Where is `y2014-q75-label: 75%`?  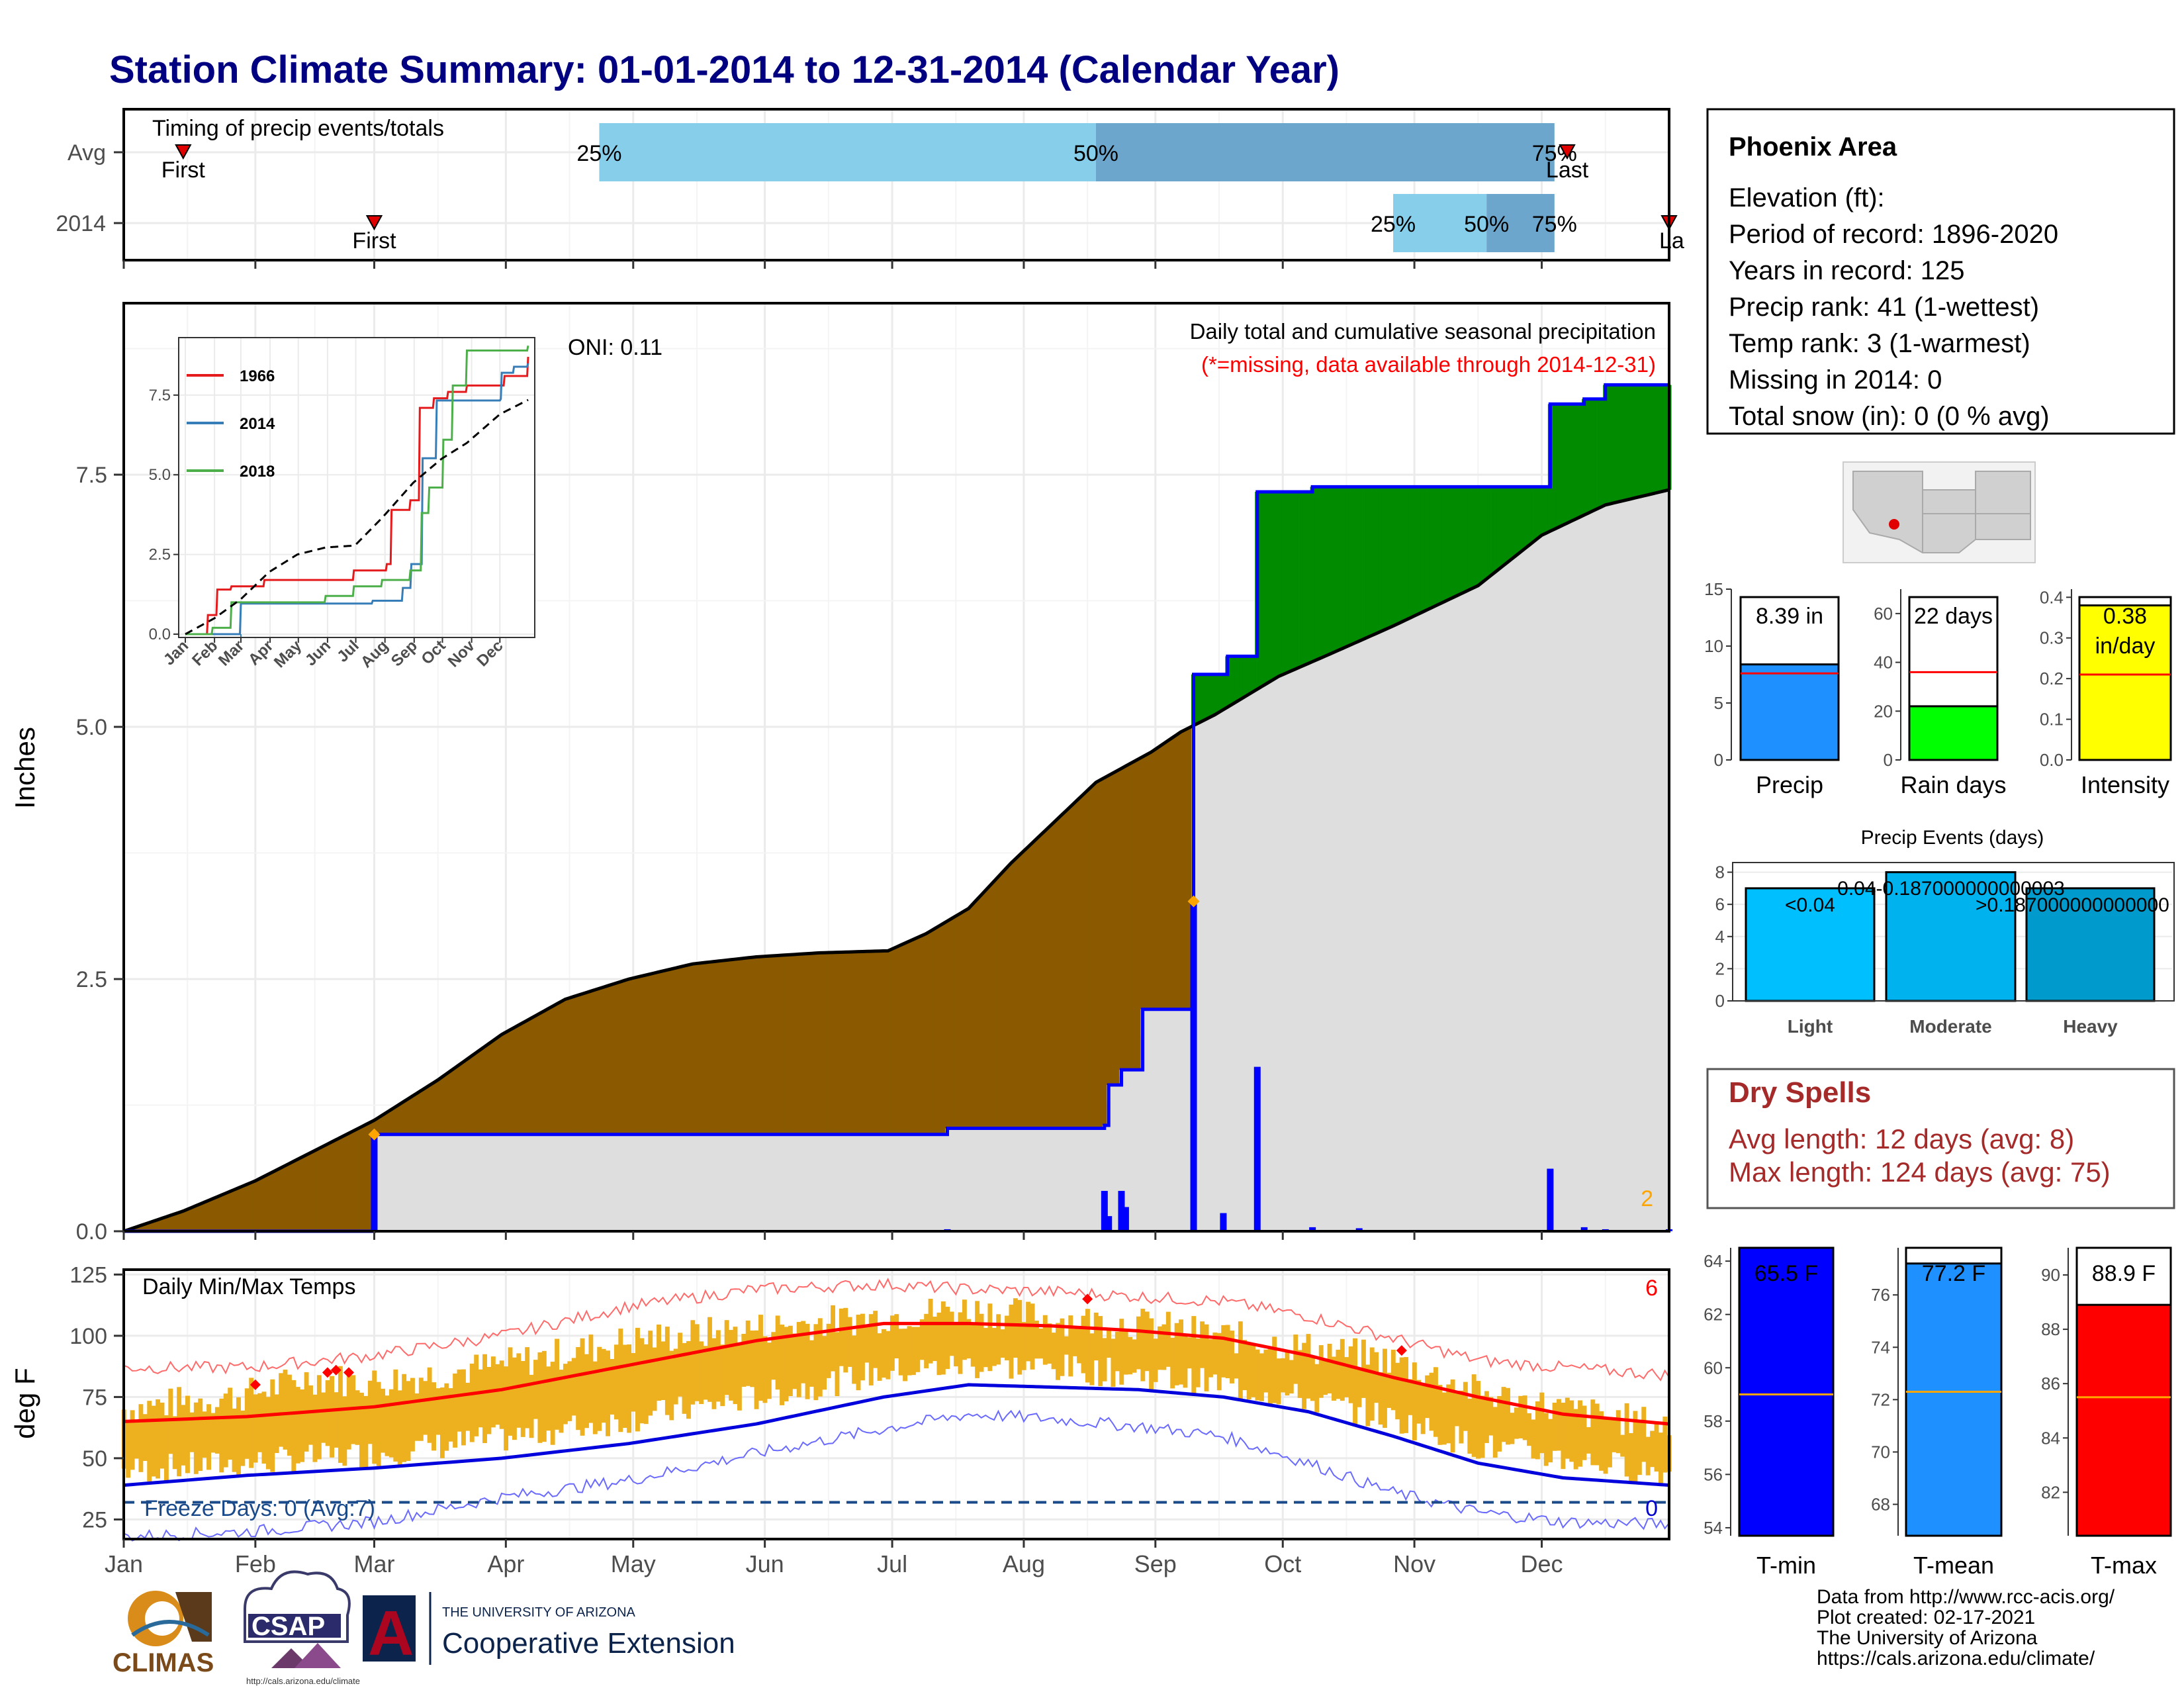 y2014-q75-label: 75% is located at coordinates (1555, 224).